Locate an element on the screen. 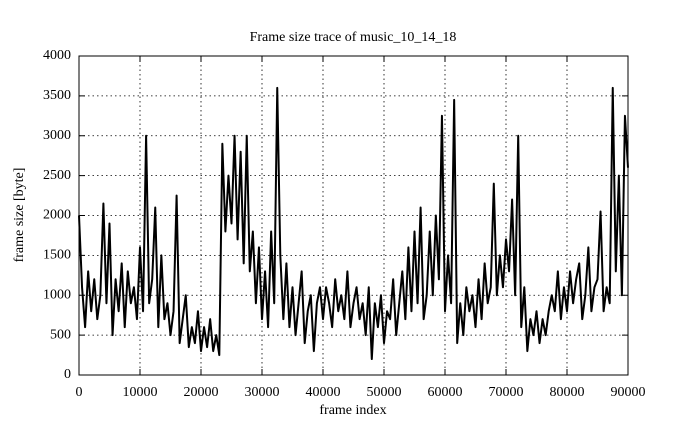  x-tick-label: 80000 is located at coordinates (567, 392).